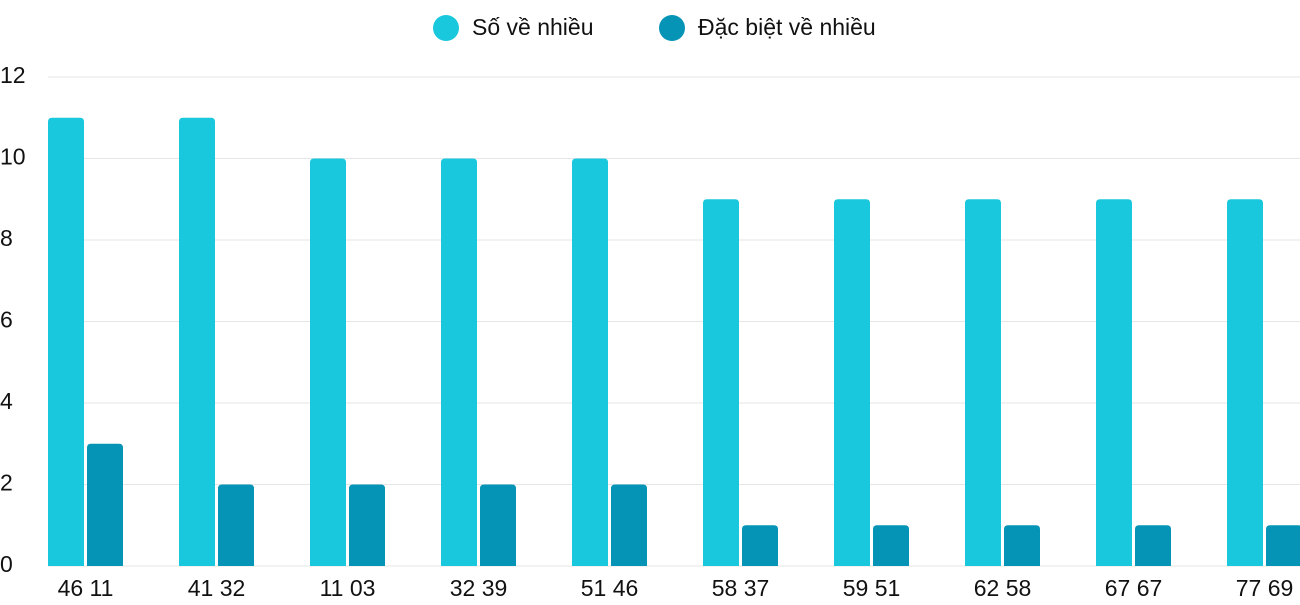  I want to click on x-tick-label: 62 58, so click(1003, 587).